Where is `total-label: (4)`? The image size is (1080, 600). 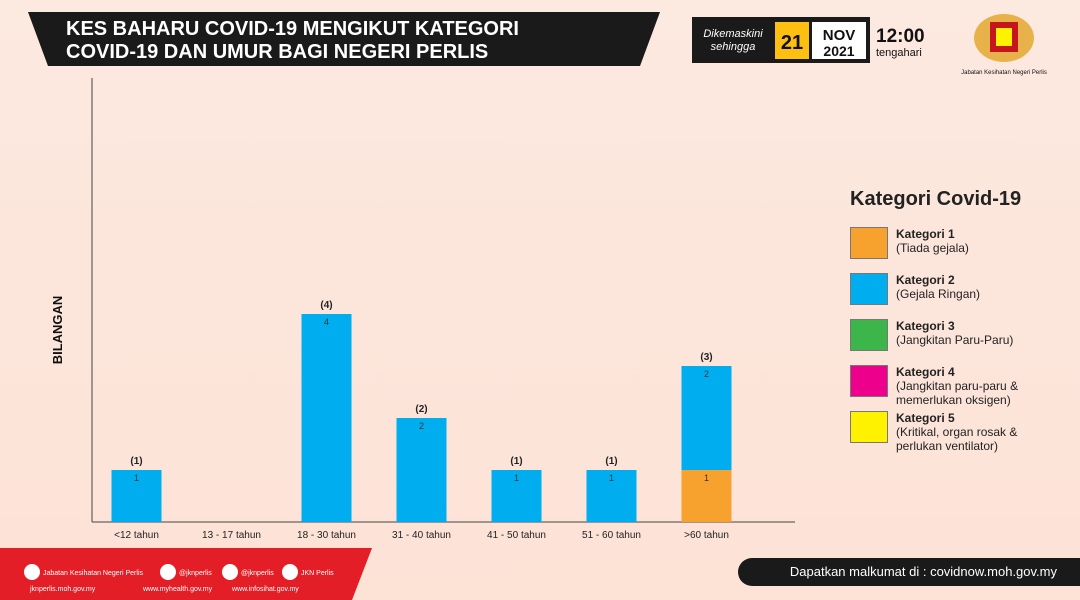 total-label: (4) is located at coordinates (326, 305).